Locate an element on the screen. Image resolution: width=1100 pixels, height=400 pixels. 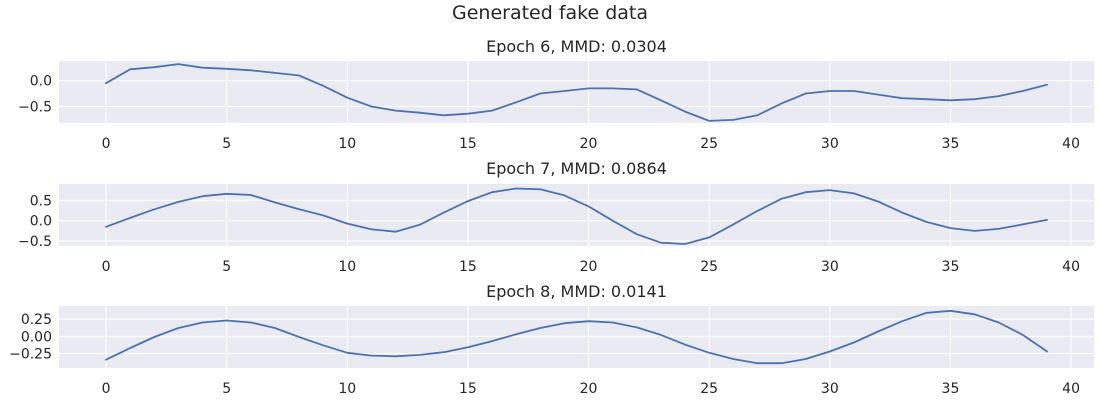
subplot-title: Epoch 8, MMD: 0.0141 is located at coordinates (576, 291).